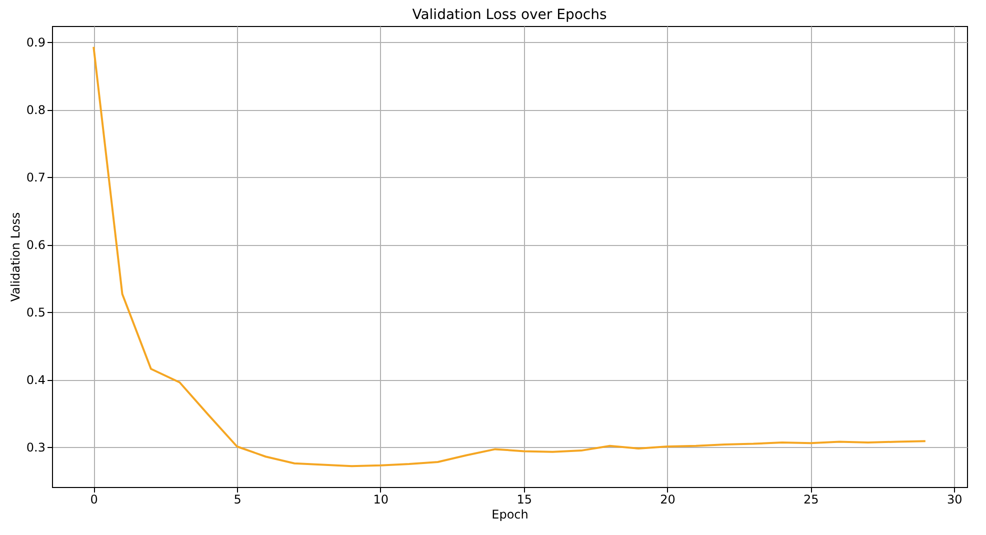 Image resolution: width=986 pixels, height=535 pixels. Describe the element at coordinates (36, 43) in the screenshot. I see `y-tick-label: 0.9` at that location.